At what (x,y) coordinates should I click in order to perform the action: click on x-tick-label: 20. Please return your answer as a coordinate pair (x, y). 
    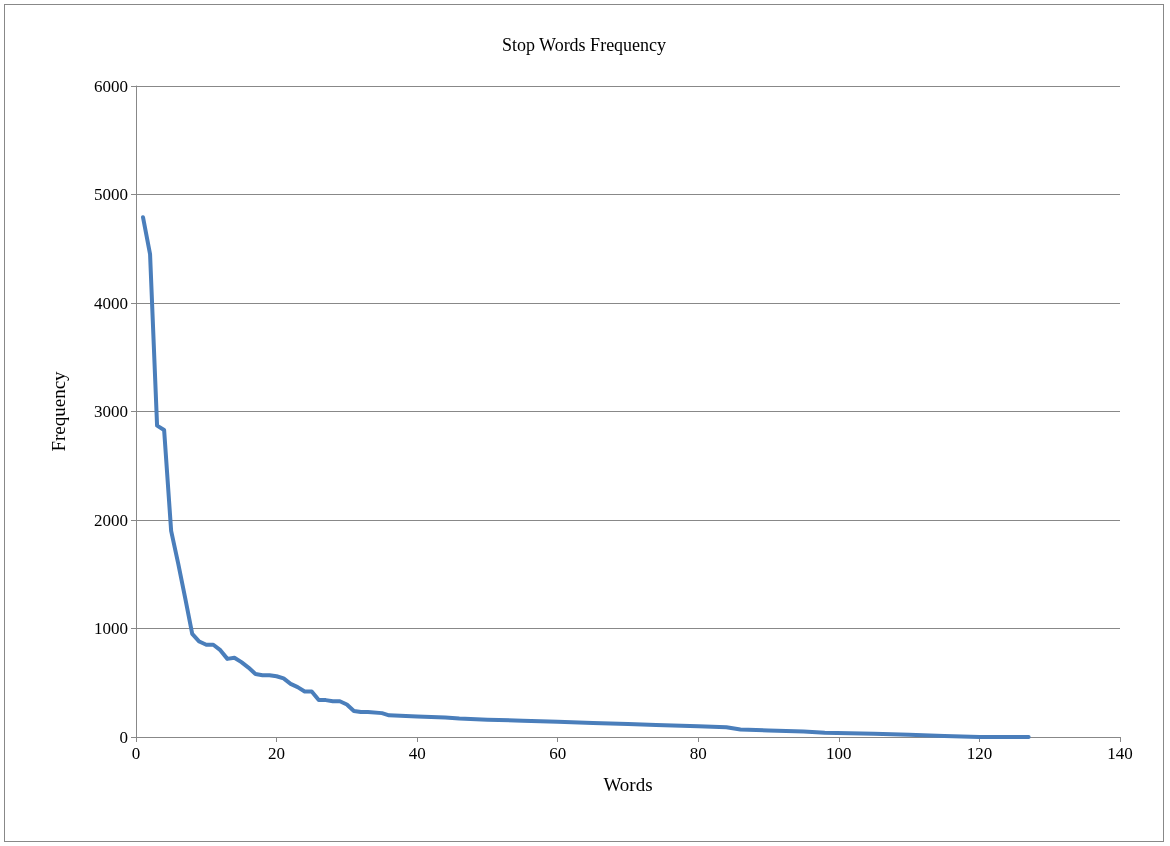
    Looking at the image, I should click on (277, 753).